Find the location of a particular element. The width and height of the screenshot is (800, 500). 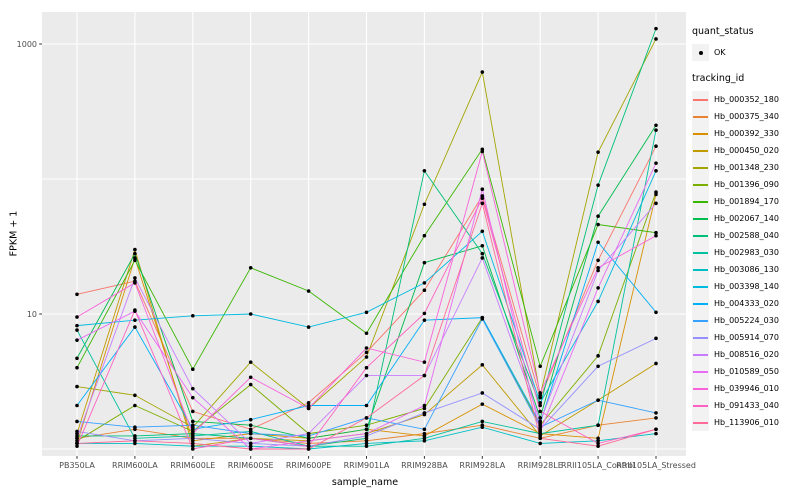

legend-item-Hb_005224_030: Hb_005224_030 is located at coordinates (745, 320).